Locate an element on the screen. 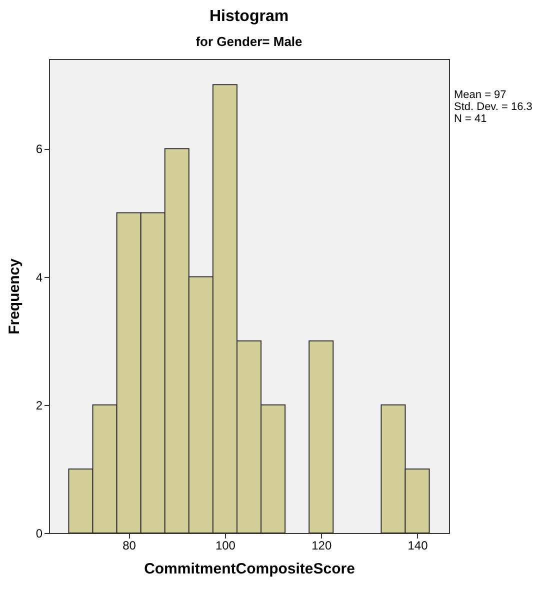 This screenshot has height=592, width=555. x-tick-label: 80 is located at coordinates (129, 545).